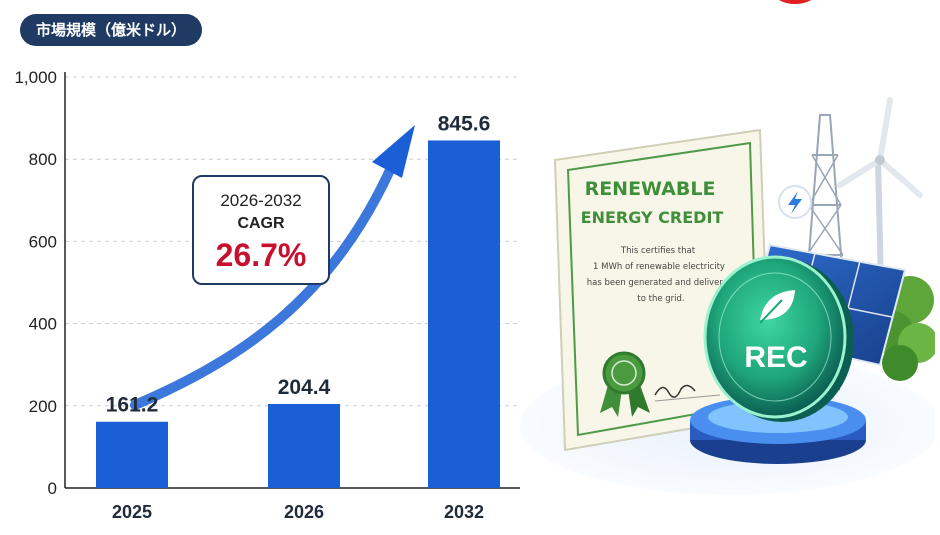  I want to click on certificate-text-3: has been generated and delivered, so click(660, 283).